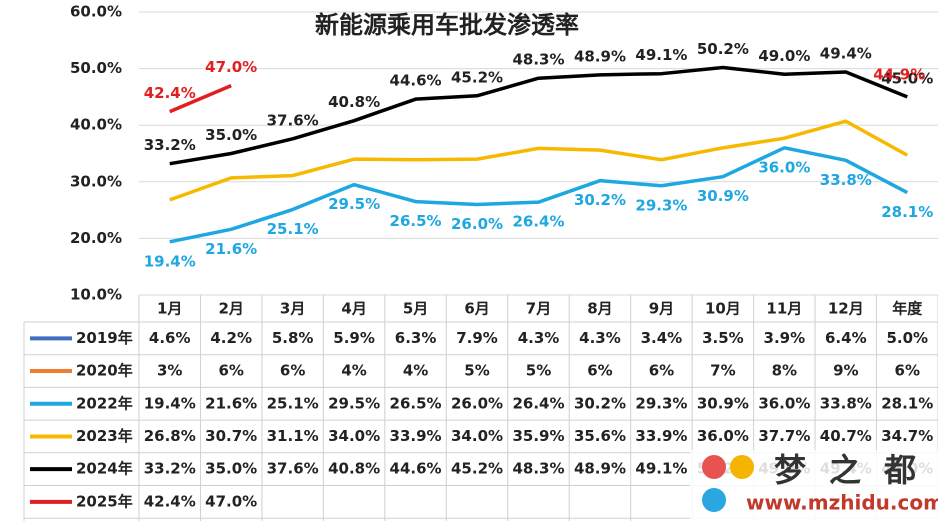 The width and height of the screenshot is (938, 521). What do you see at coordinates (231, 436) in the screenshot?
I see `table-cell: 30.7%` at bounding box center [231, 436].